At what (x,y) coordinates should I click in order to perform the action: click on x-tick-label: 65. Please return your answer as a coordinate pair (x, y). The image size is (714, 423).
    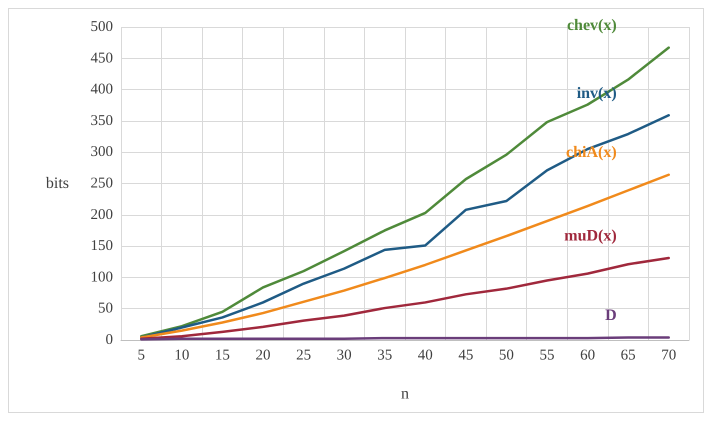
    Looking at the image, I should click on (628, 356).